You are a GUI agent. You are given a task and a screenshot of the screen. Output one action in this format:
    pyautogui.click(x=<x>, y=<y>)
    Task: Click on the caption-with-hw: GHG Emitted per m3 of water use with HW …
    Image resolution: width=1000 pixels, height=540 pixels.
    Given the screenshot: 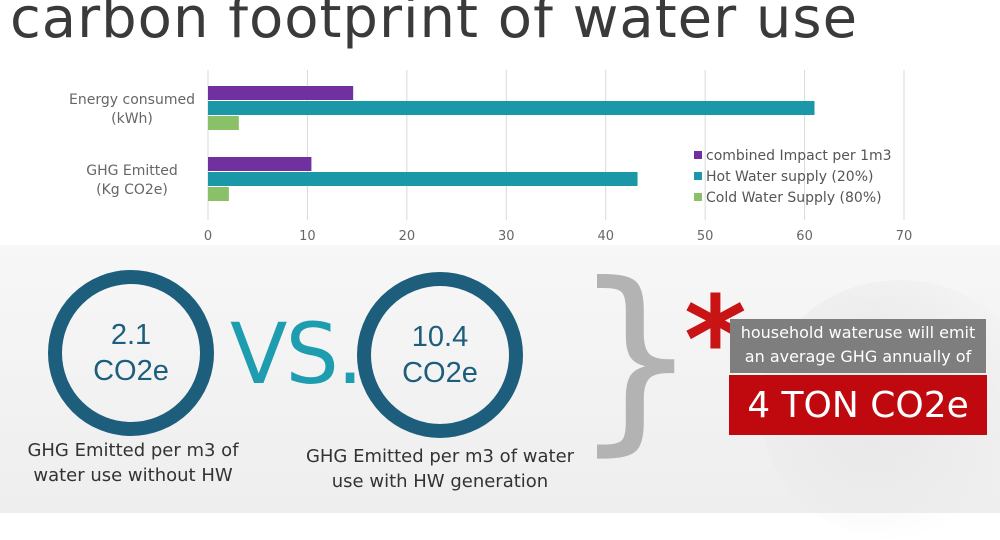 What is the action you would take?
    pyautogui.click(x=440, y=469)
    